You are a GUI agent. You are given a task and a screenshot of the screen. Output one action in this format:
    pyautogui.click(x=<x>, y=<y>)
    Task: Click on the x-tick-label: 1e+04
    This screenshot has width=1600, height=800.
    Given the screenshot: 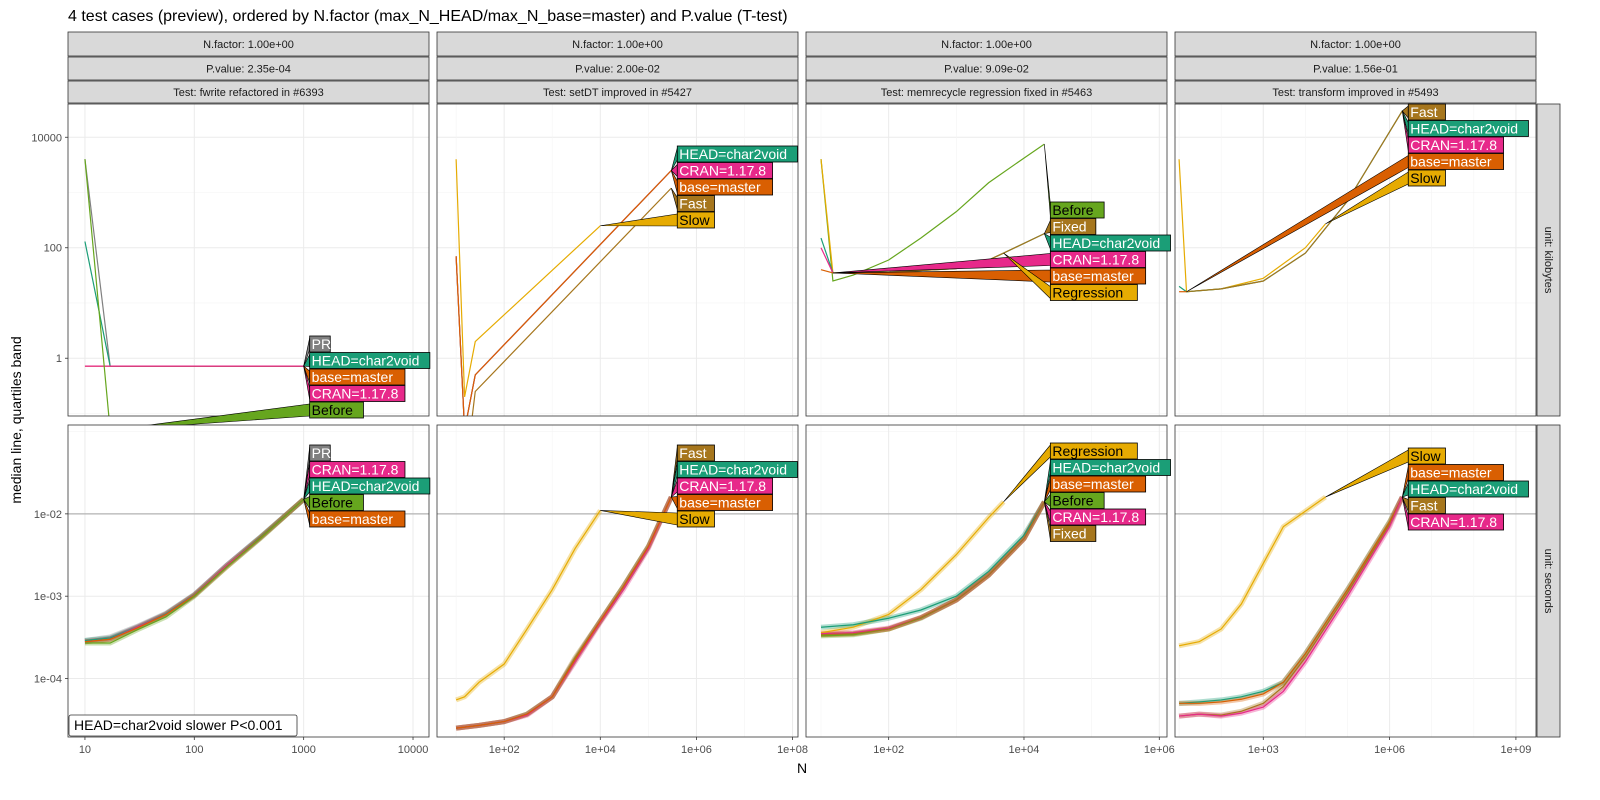 What is the action you would take?
    pyautogui.click(x=600, y=750)
    